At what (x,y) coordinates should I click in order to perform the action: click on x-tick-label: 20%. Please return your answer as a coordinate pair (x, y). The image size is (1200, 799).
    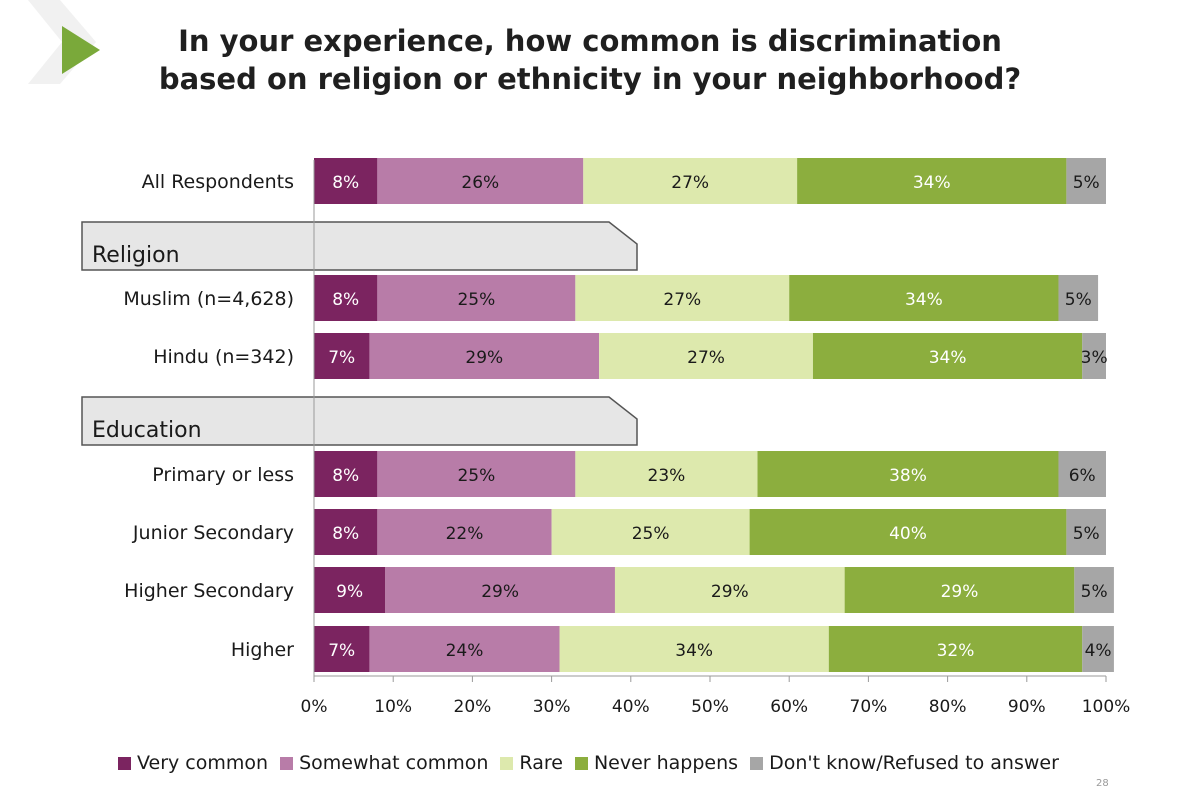
    Looking at the image, I should click on (473, 707).